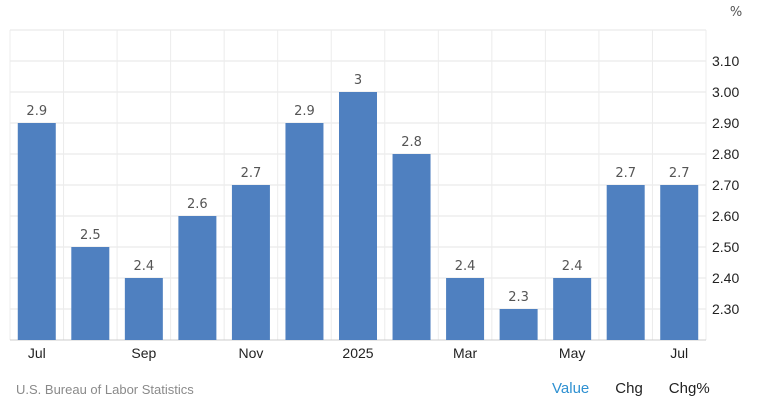  Describe the element at coordinates (725, 154) in the screenshot. I see `y-tick-label: 2.80` at that location.